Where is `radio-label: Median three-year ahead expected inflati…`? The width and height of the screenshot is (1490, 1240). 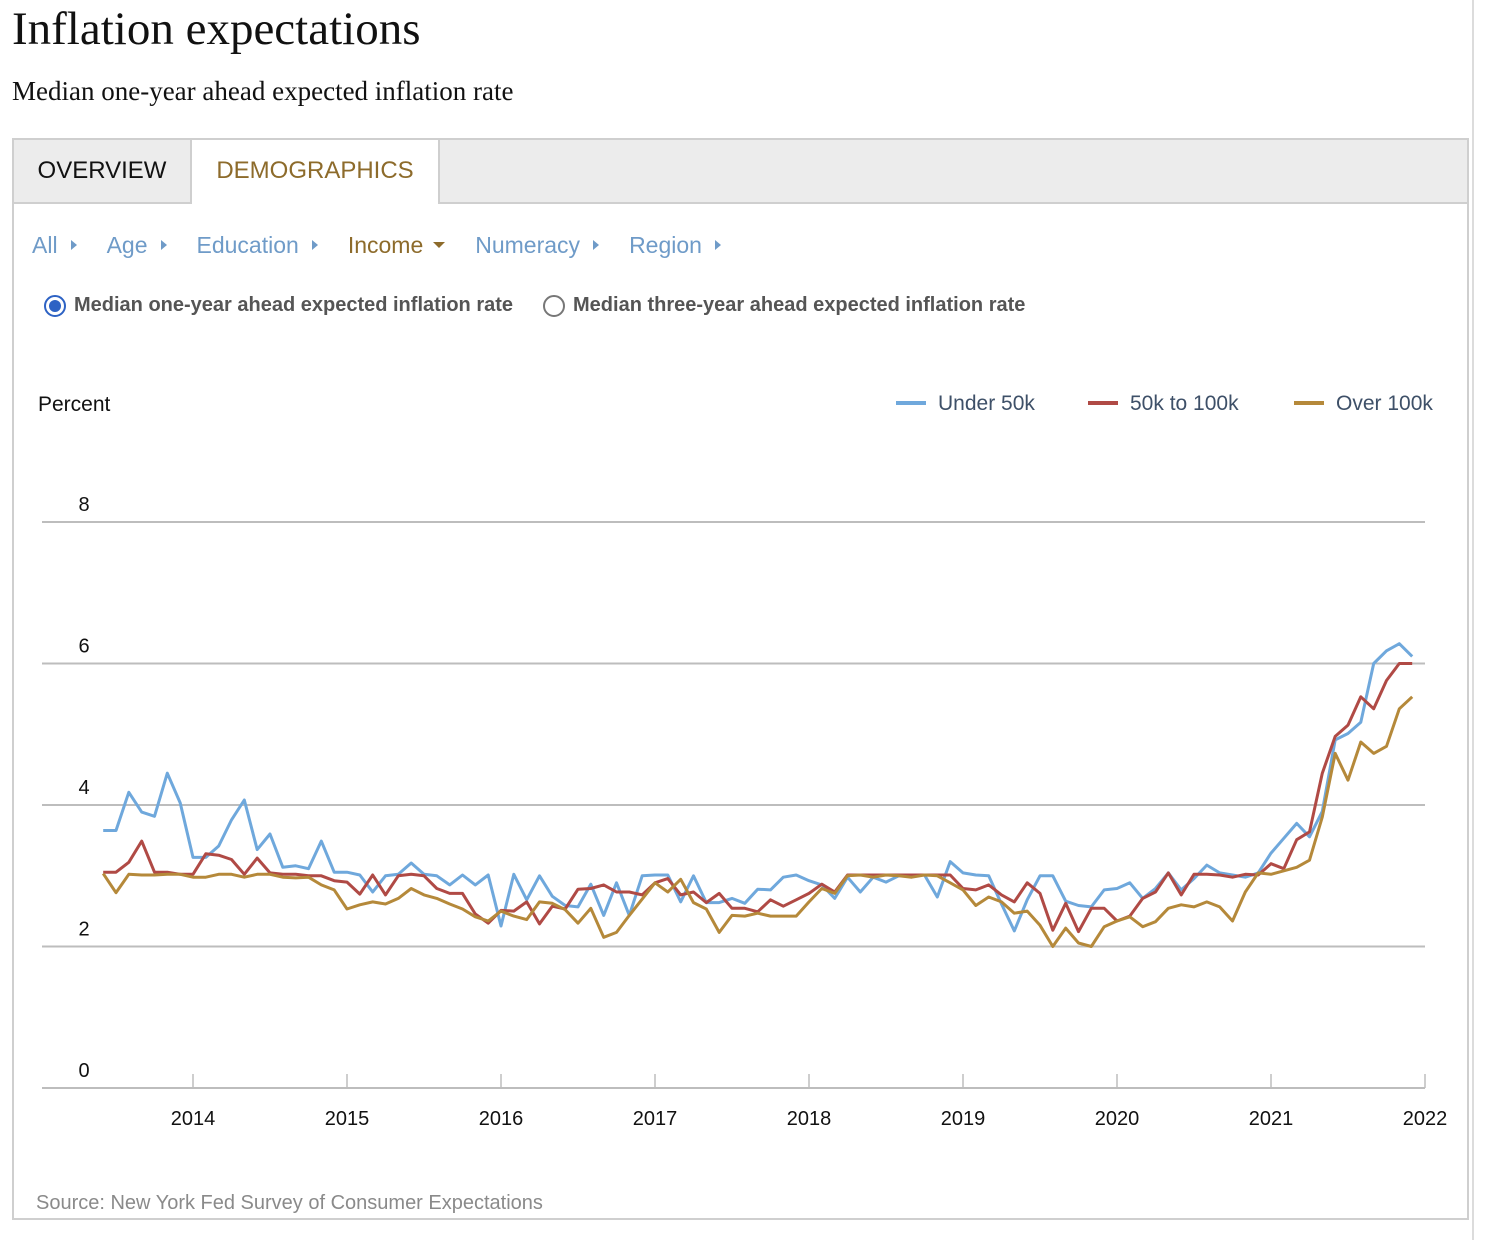
radio-label: Median three-year ahead expected inflati… is located at coordinates (799, 305).